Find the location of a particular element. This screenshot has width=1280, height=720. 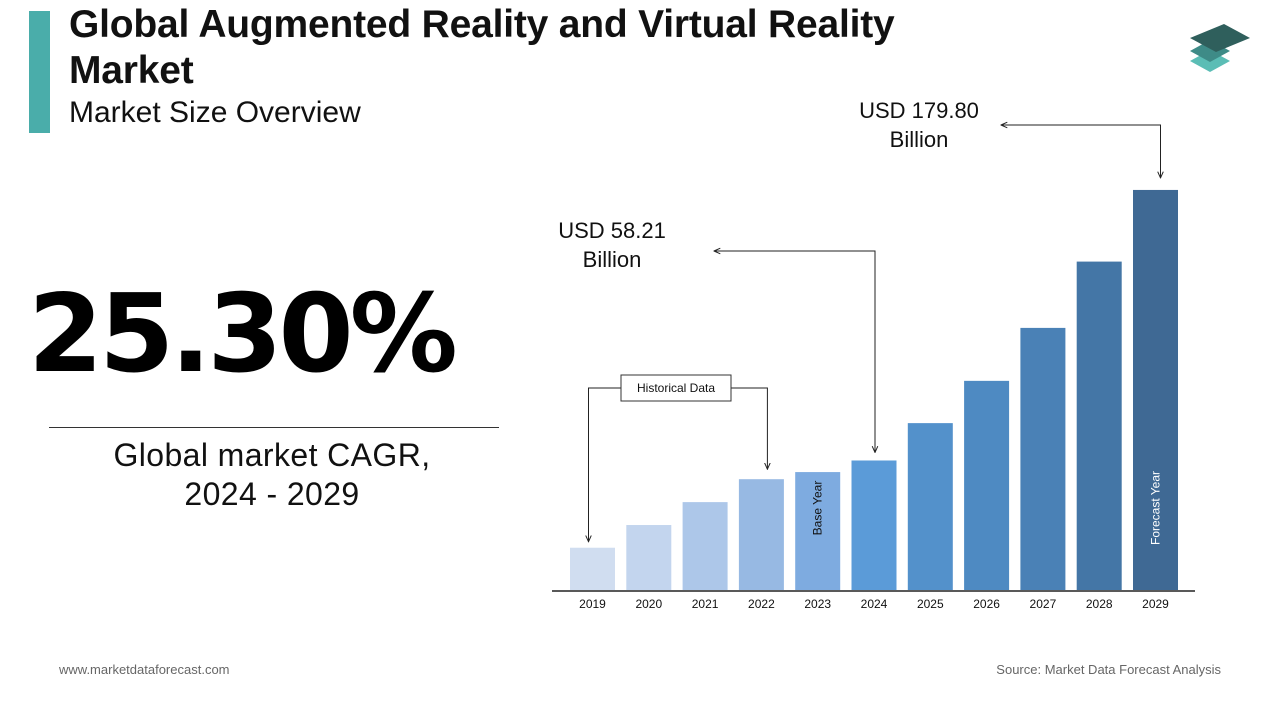

base-year-label: Base Year is located at coordinates (818, 508).